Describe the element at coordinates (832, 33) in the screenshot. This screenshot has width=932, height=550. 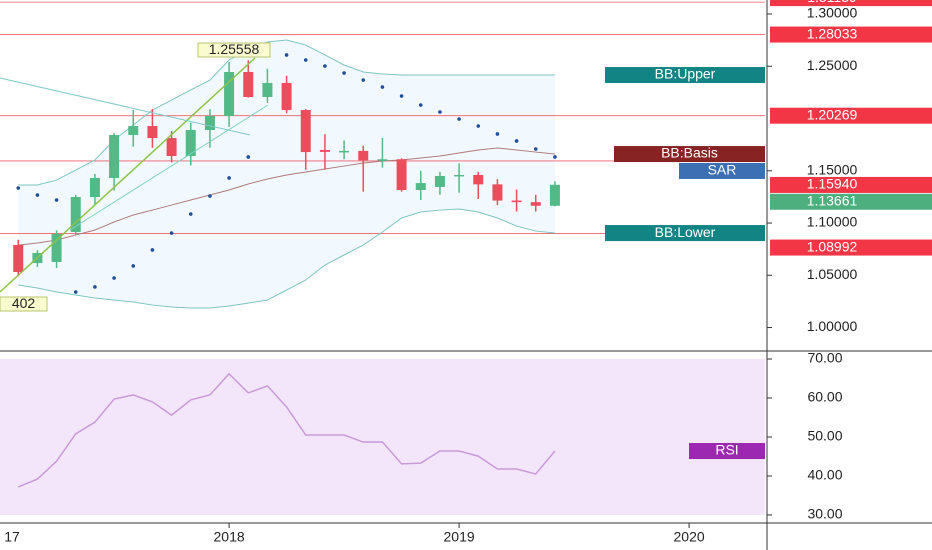
I see `price-level-label: 1.28033` at that location.